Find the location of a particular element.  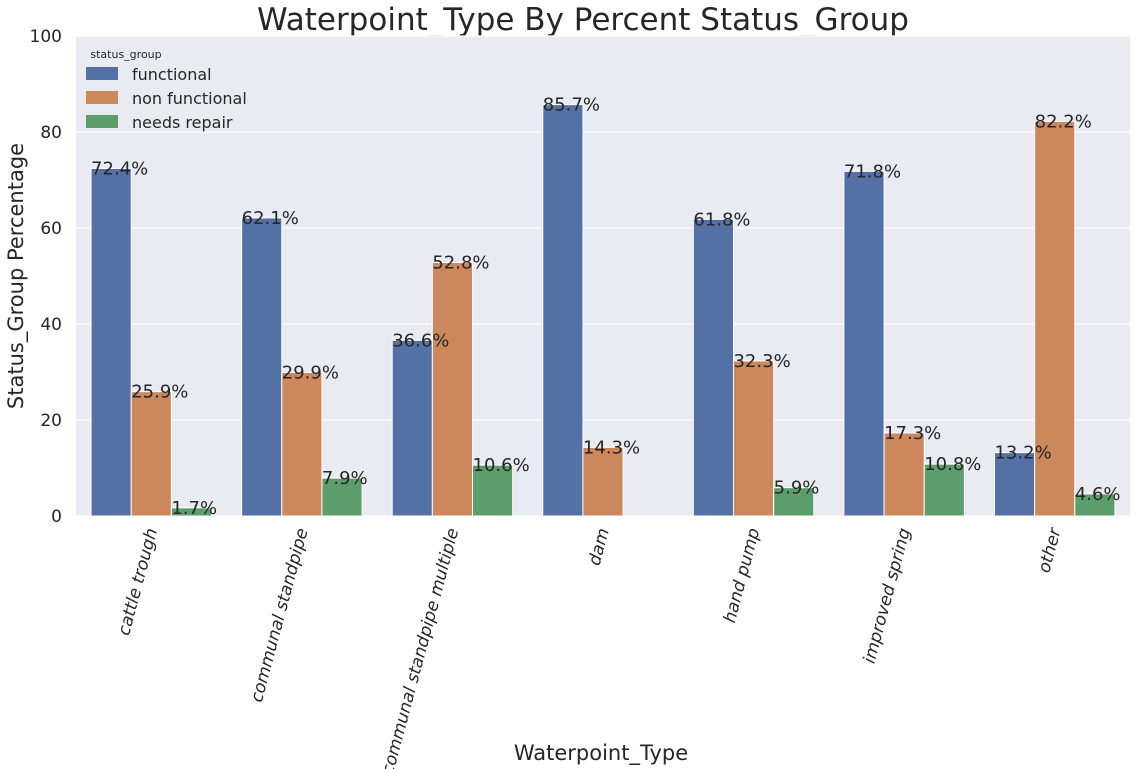

bar-value-label: 71.8% is located at coordinates (872, 171).